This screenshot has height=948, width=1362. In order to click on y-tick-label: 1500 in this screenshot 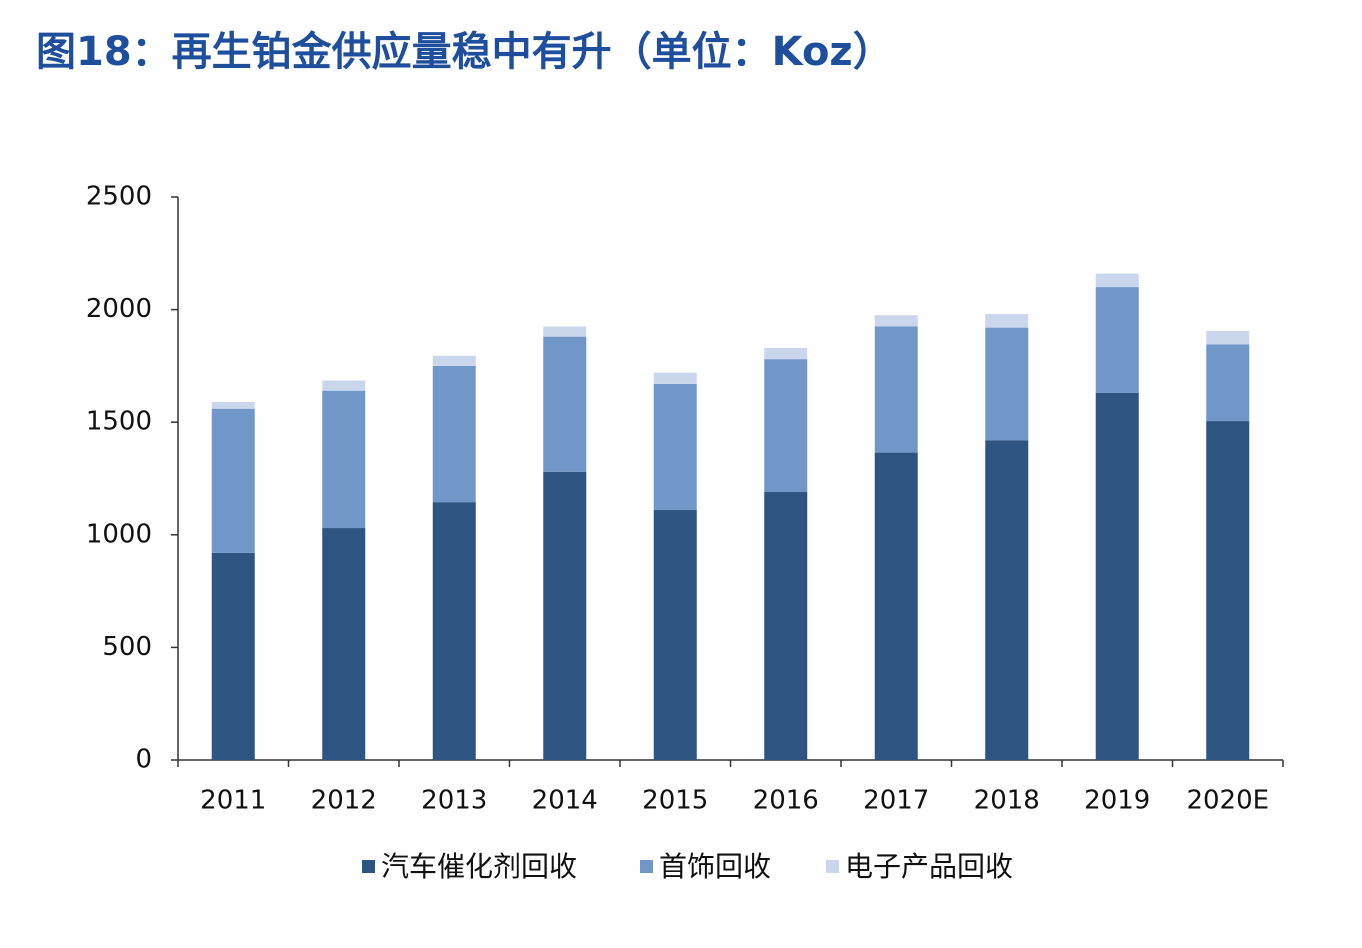, I will do `click(119, 422)`.